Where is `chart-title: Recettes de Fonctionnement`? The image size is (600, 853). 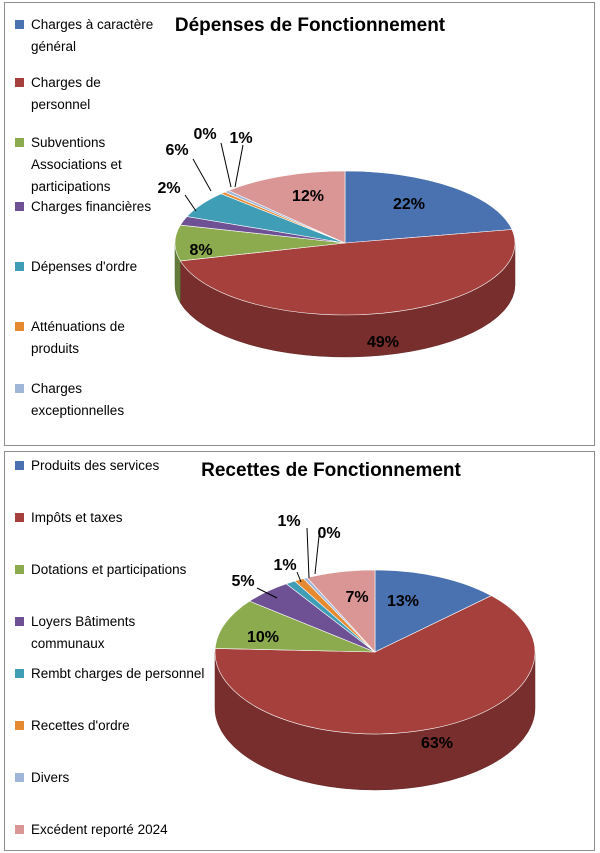
chart-title: Recettes de Fonctionnement is located at coordinates (331, 470).